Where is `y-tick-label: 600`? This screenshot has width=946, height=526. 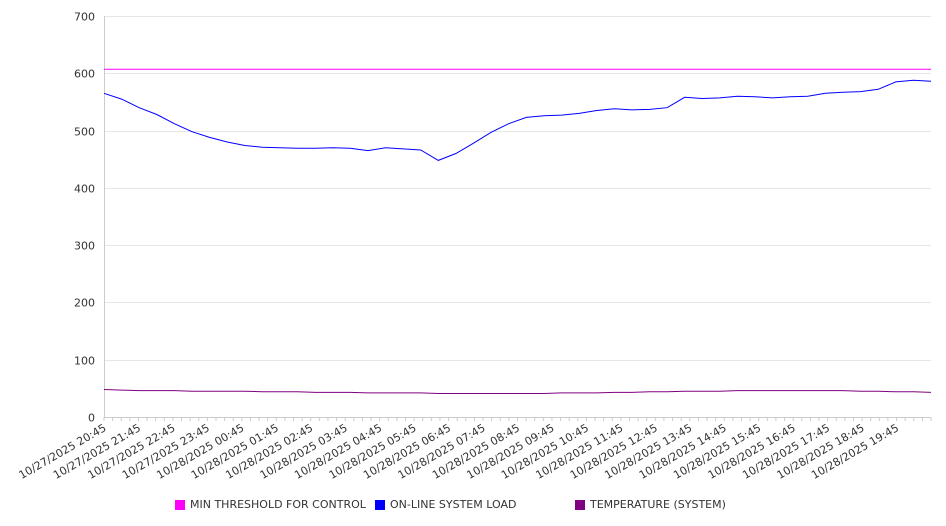 y-tick-label: 600 is located at coordinates (84, 74).